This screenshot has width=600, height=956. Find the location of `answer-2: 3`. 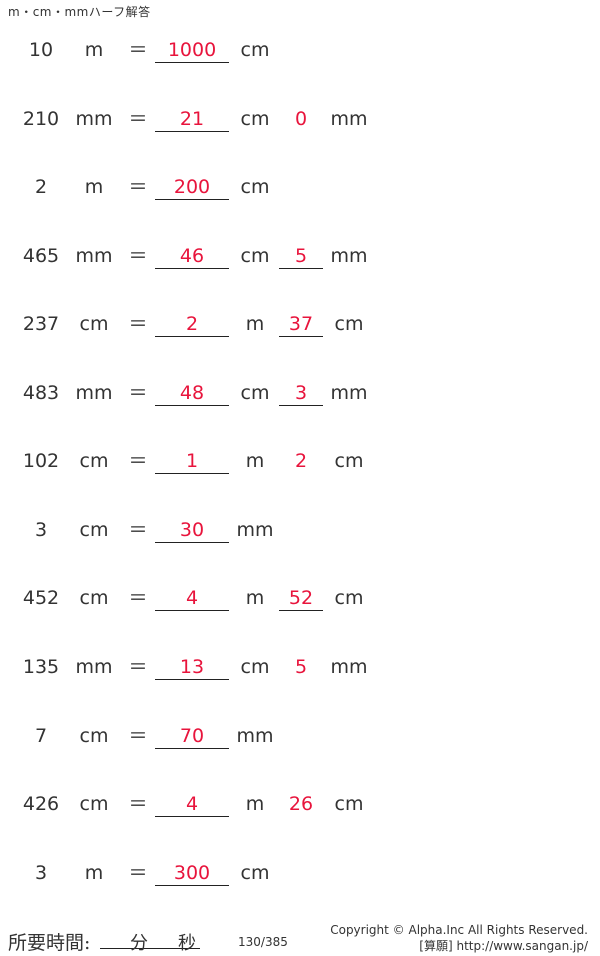

answer-2: 3 is located at coordinates (301, 392).